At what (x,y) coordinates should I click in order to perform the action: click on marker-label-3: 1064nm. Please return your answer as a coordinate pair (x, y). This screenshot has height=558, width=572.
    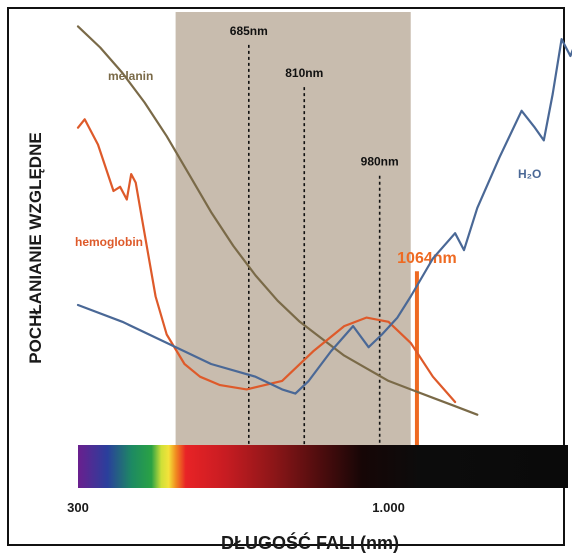
    Looking at the image, I should click on (427, 258).